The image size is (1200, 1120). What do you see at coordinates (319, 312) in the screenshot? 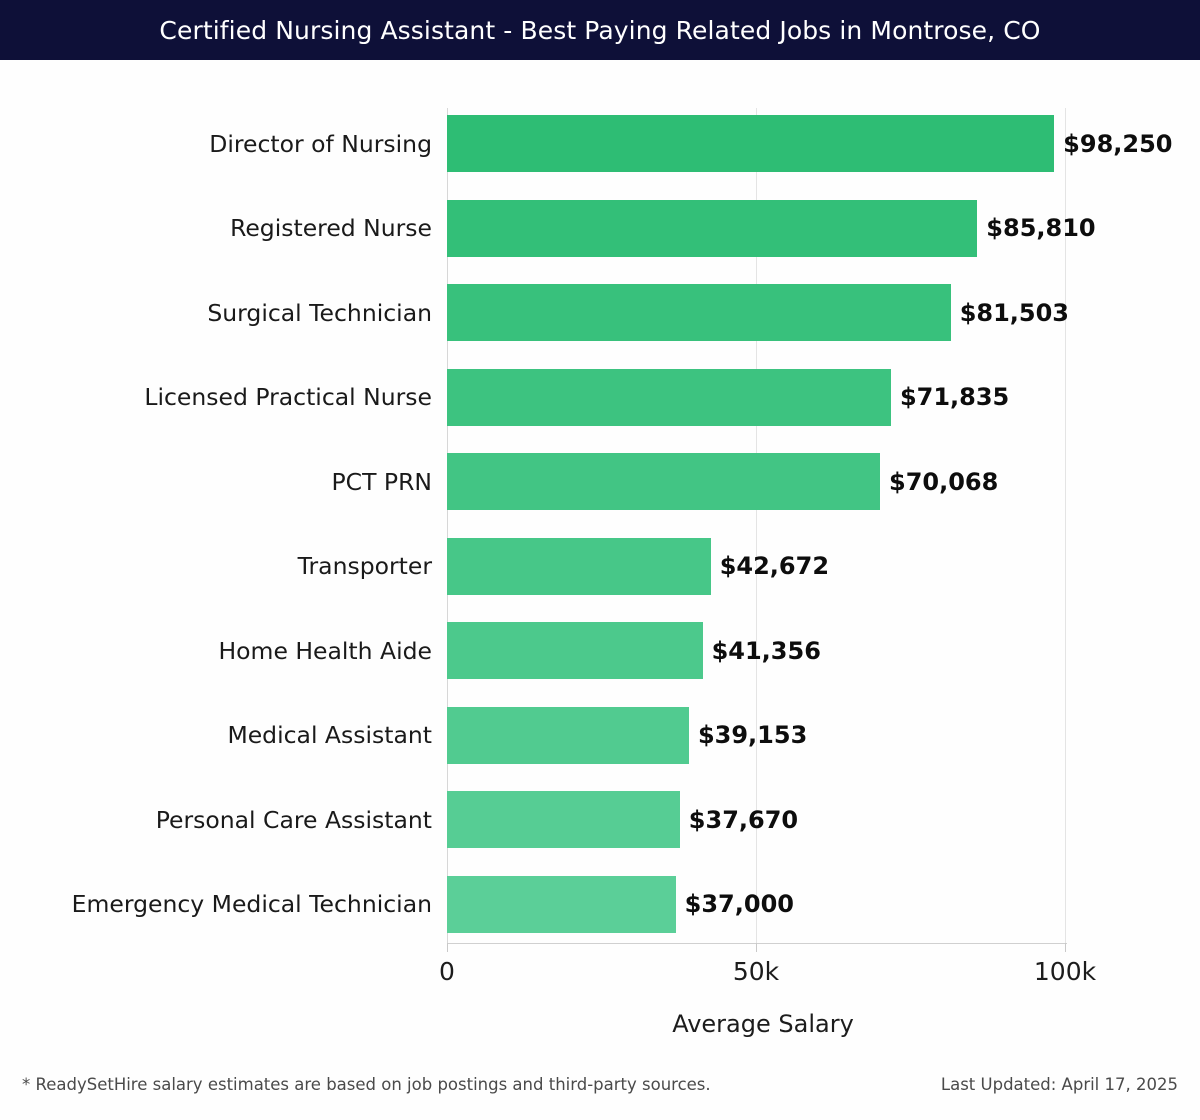
I see `category-label: Surgical Technician` at bounding box center [319, 312].